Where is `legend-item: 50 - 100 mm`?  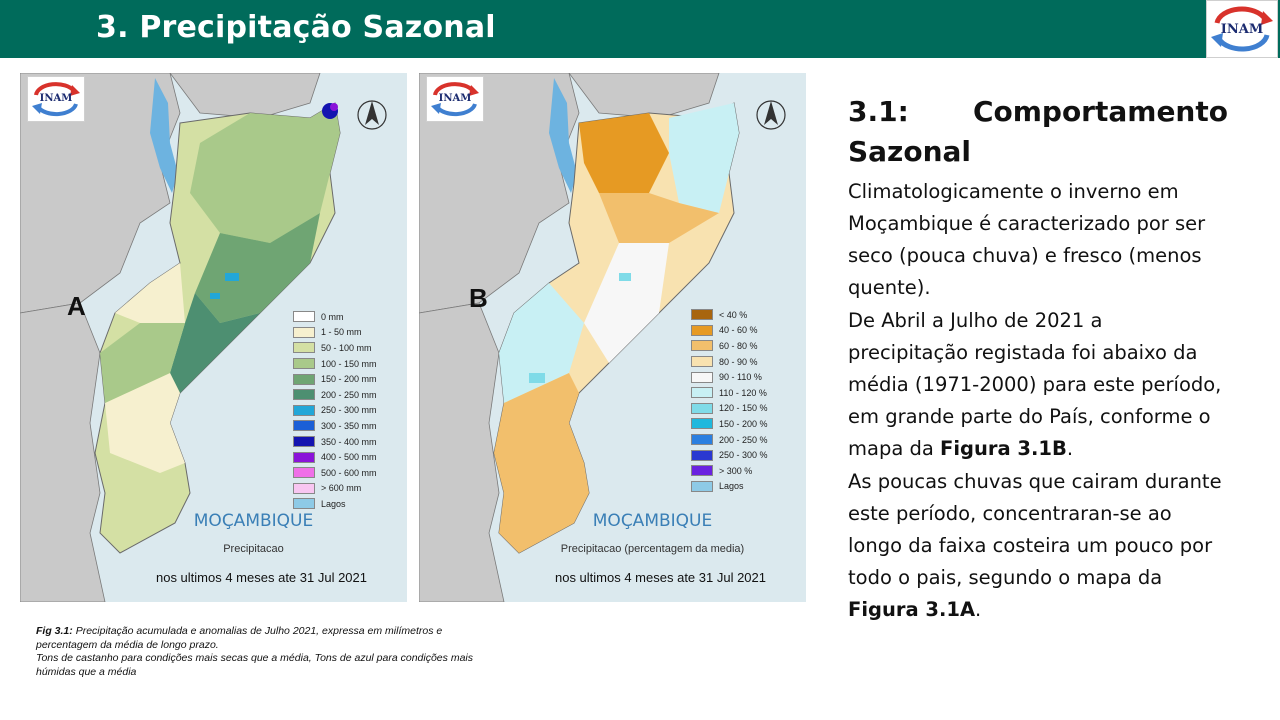 legend-item: 50 - 100 mm is located at coordinates (335, 348).